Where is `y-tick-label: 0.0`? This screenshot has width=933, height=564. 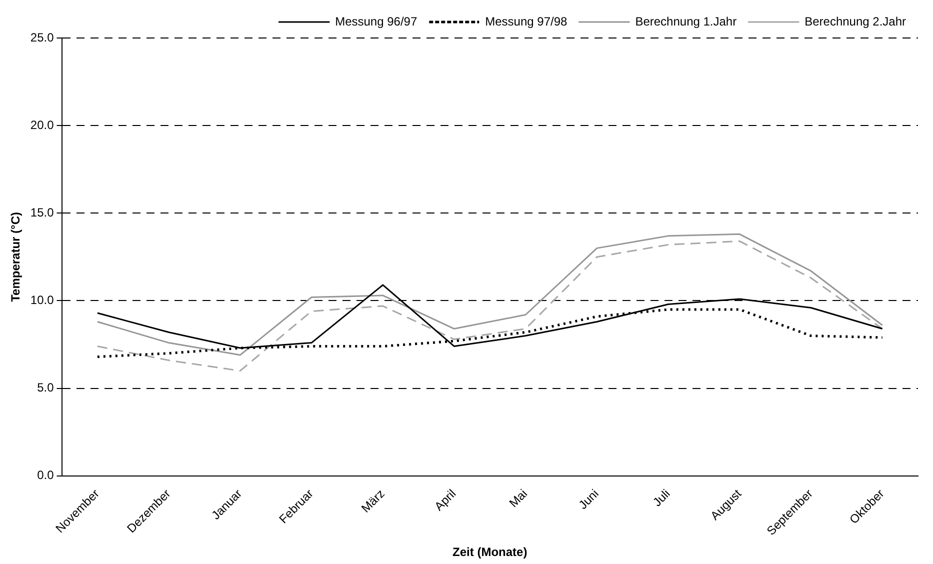 y-tick-label: 0.0 is located at coordinates (45, 475).